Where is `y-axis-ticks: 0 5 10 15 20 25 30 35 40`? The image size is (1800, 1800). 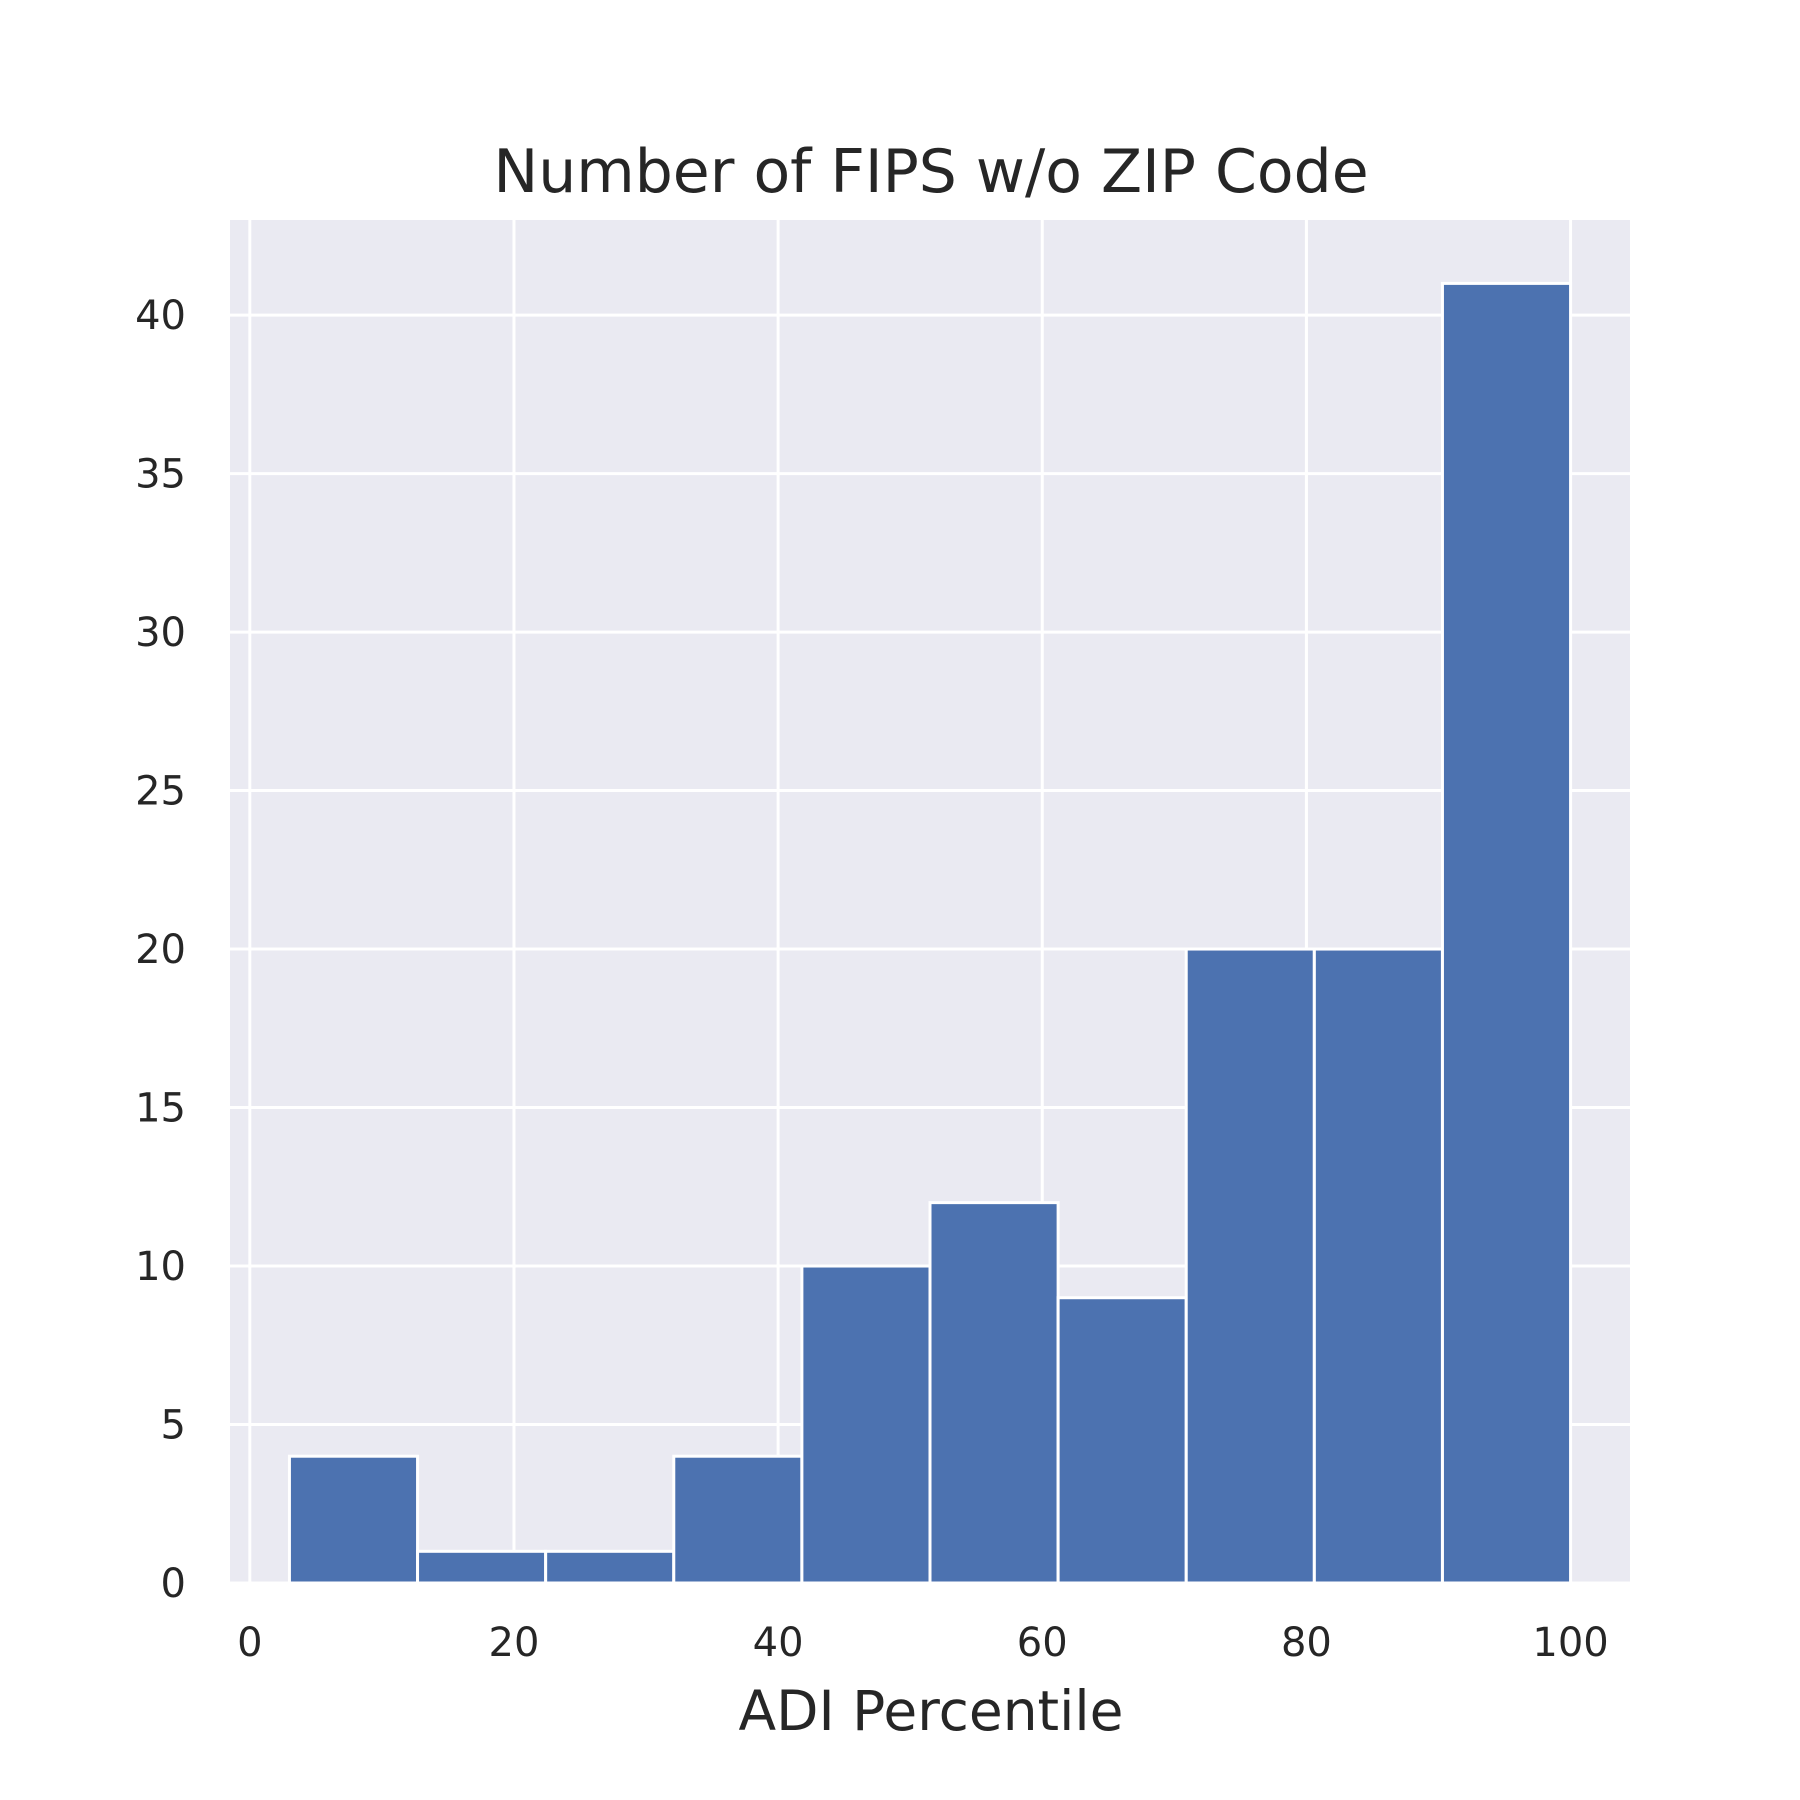 y-axis-ticks: 0 5 10 15 20 25 30 35 40 is located at coordinates (160, 950).